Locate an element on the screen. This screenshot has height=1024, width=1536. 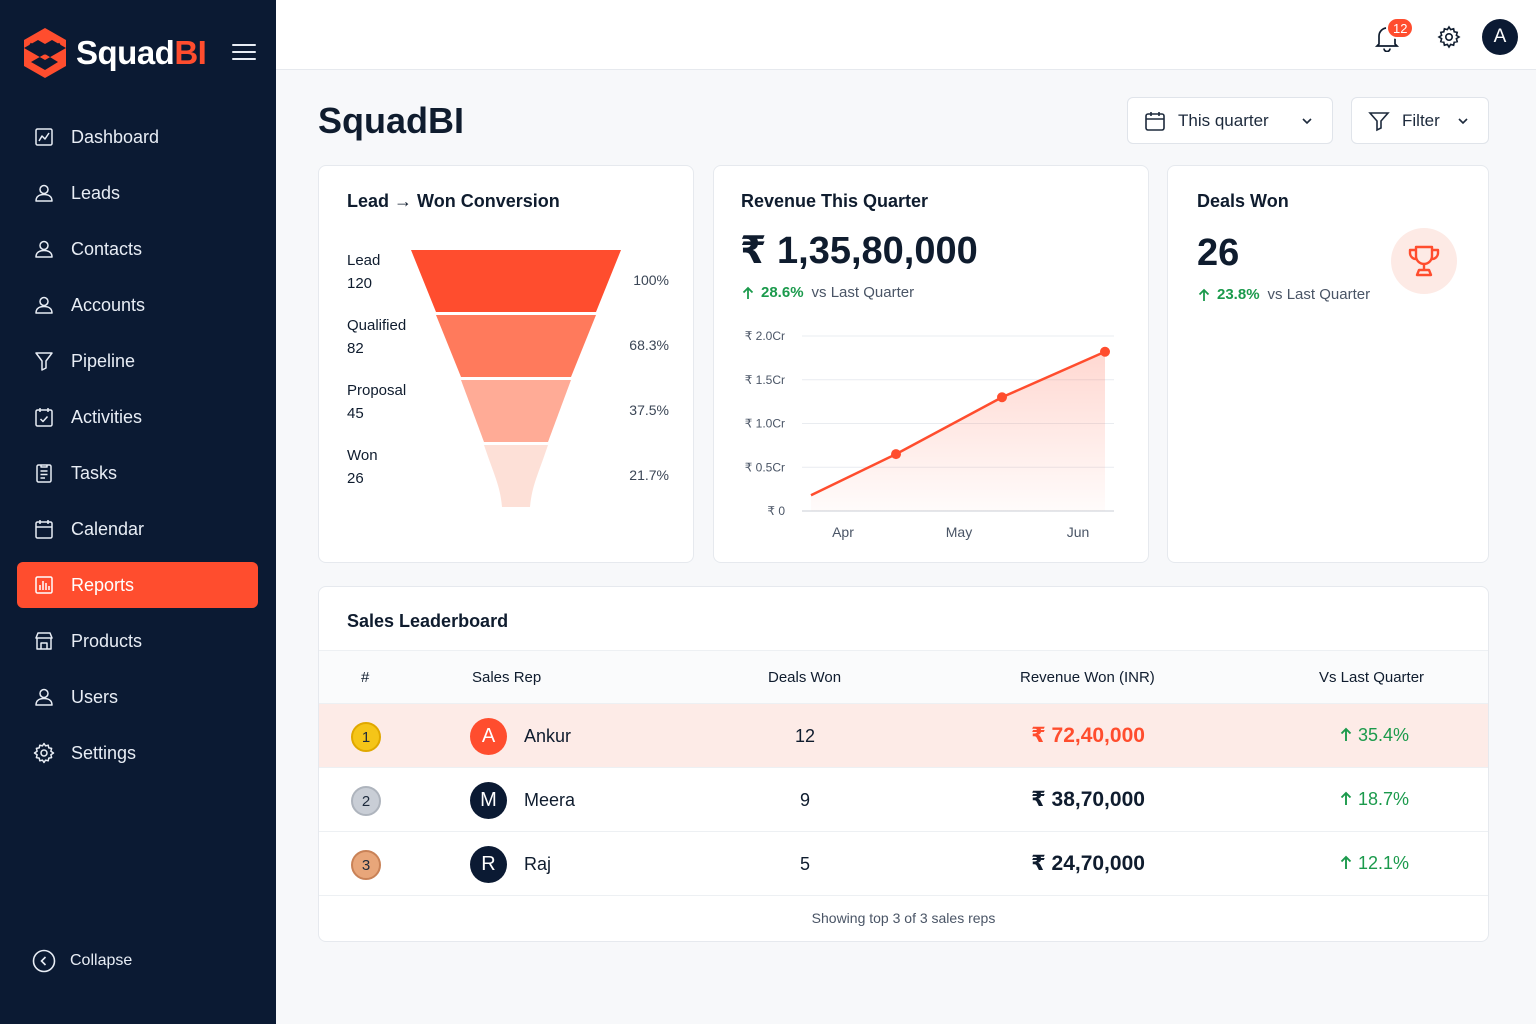
deals-value: 26 is located at coordinates (1218, 253).